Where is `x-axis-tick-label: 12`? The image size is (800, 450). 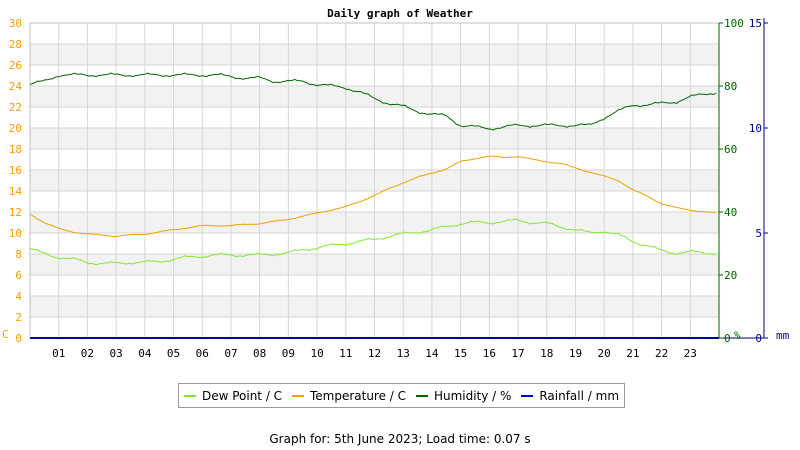
x-axis-tick-label: 12 is located at coordinates (374, 353).